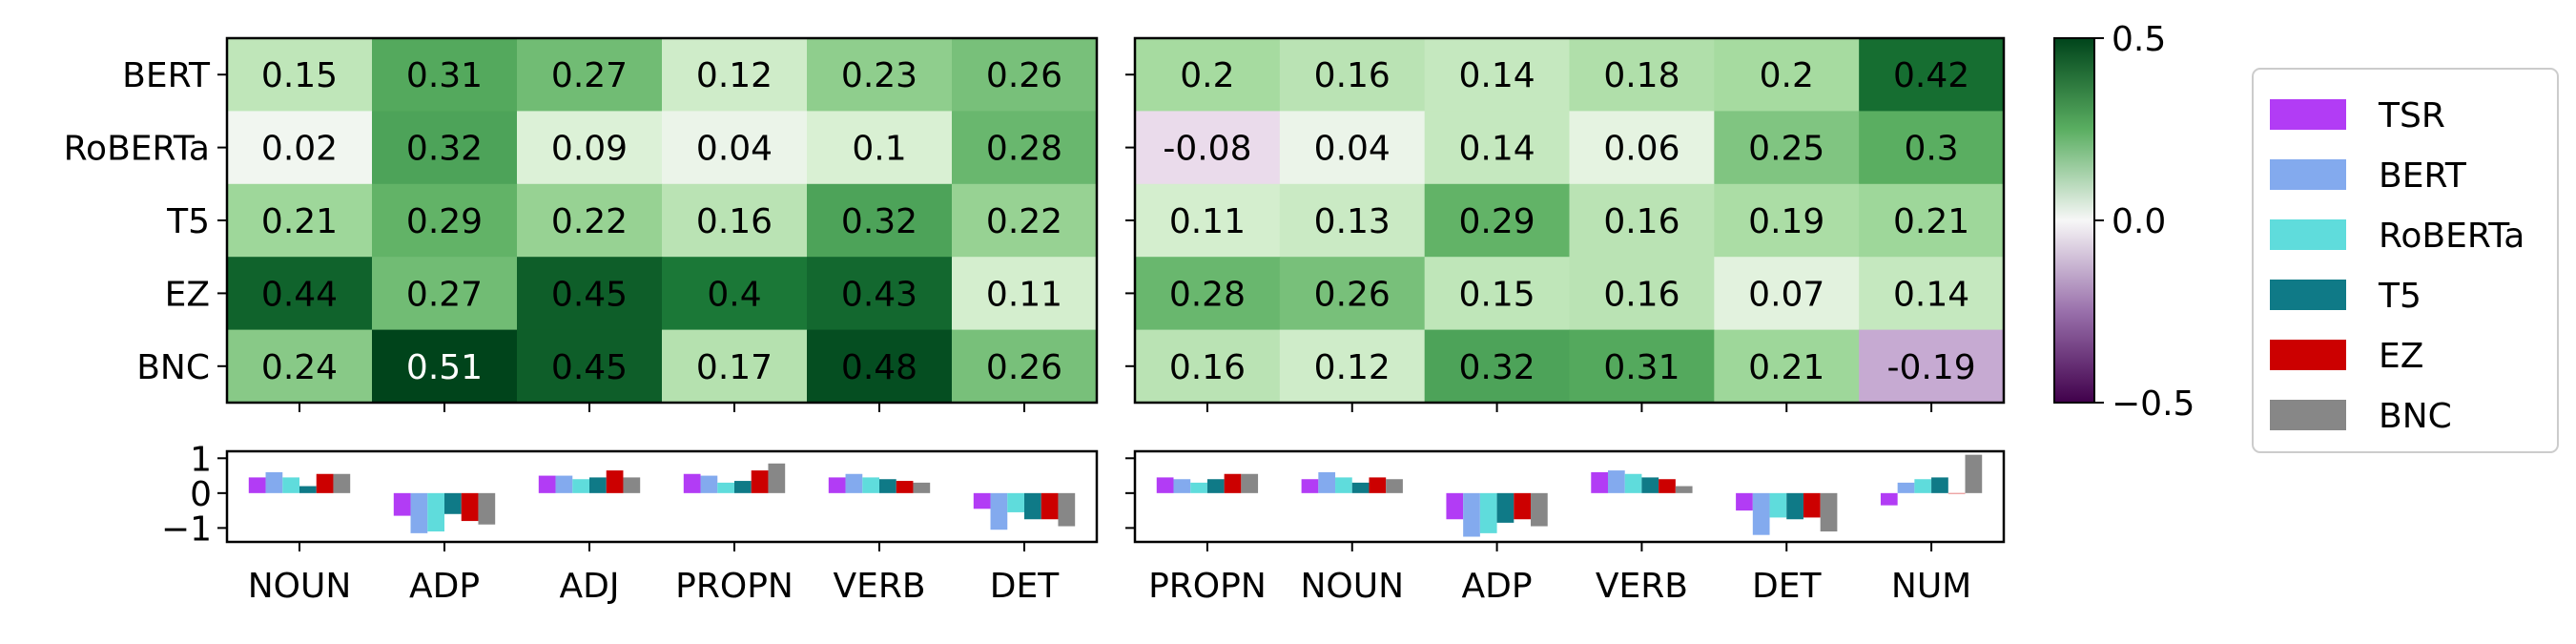 The image size is (2576, 644). What do you see at coordinates (2423, 176) in the screenshot?
I see `legend-label-bert: BERT` at bounding box center [2423, 176].